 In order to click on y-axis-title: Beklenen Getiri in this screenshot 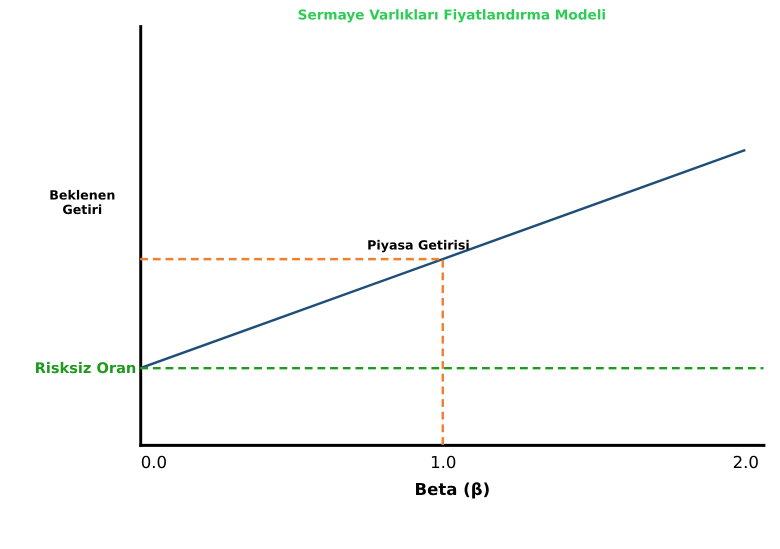, I will do `click(82, 203)`.